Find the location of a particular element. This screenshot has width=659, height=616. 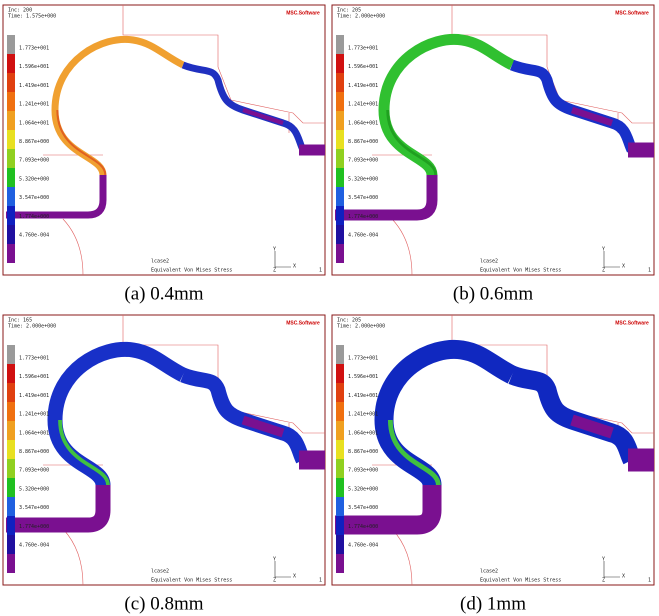

caption: (c) 0.8mm is located at coordinates (163, 603).